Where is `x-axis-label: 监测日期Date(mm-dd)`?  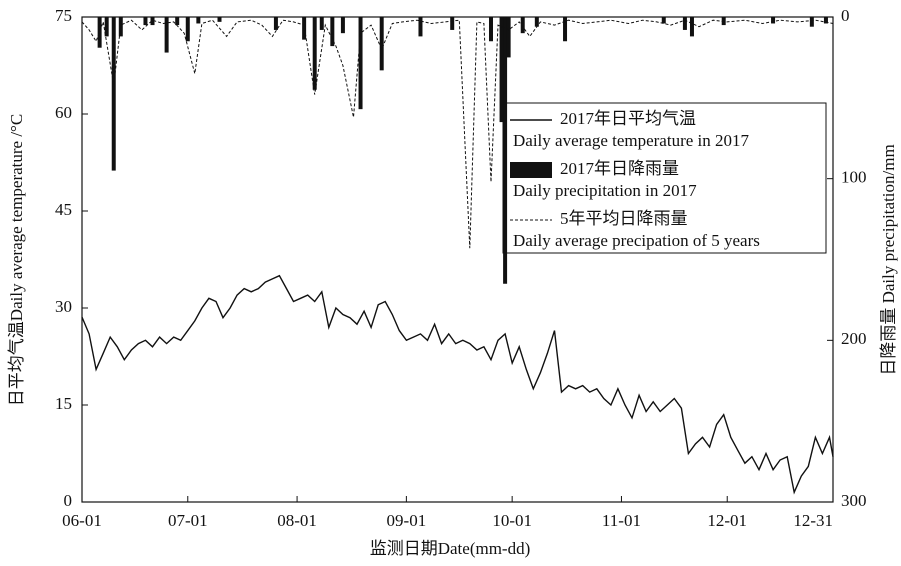 x-axis-label: 监测日期Date(mm-dd) is located at coordinates (450, 548).